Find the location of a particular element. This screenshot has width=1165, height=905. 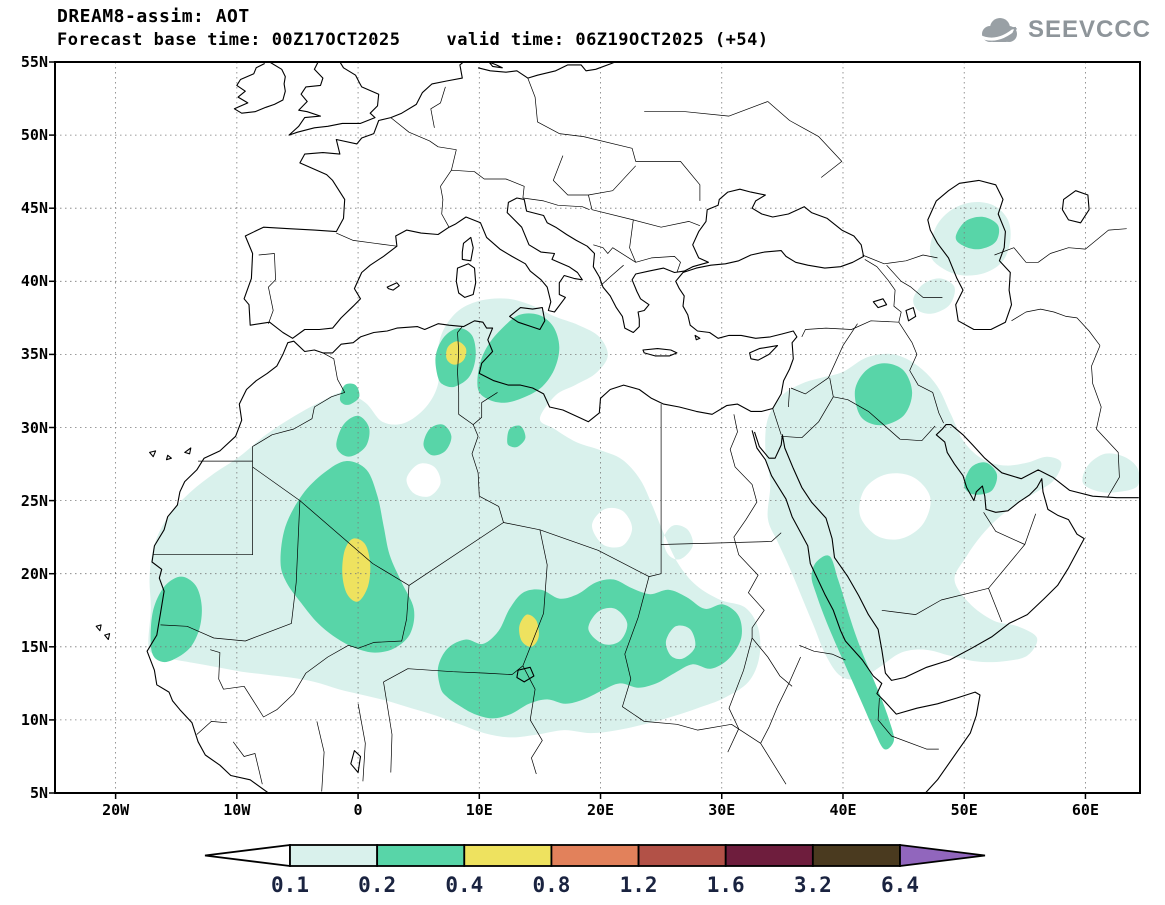

contour-region-0.4-tunisia-core is located at coordinates (456, 353).